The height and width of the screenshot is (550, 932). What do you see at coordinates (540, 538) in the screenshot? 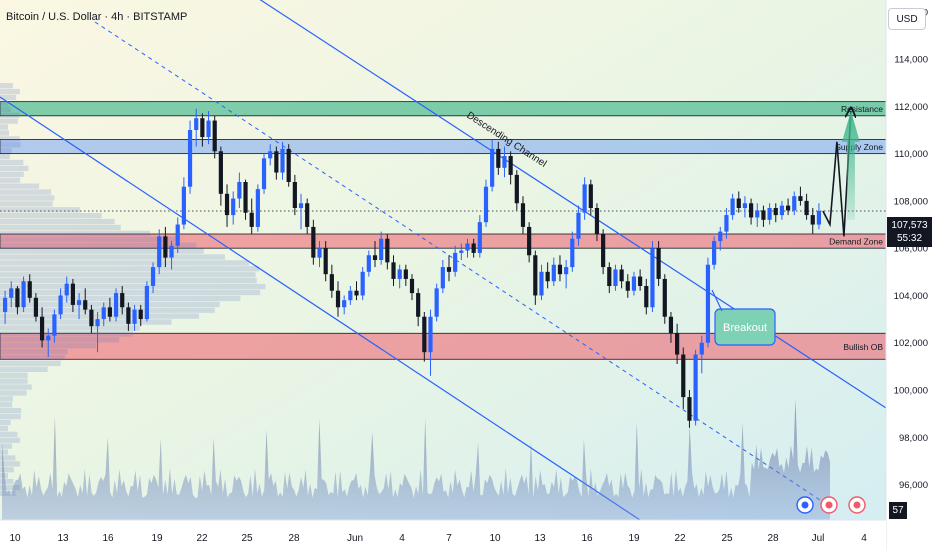
I see `x-tick-label: 13` at bounding box center [540, 538].